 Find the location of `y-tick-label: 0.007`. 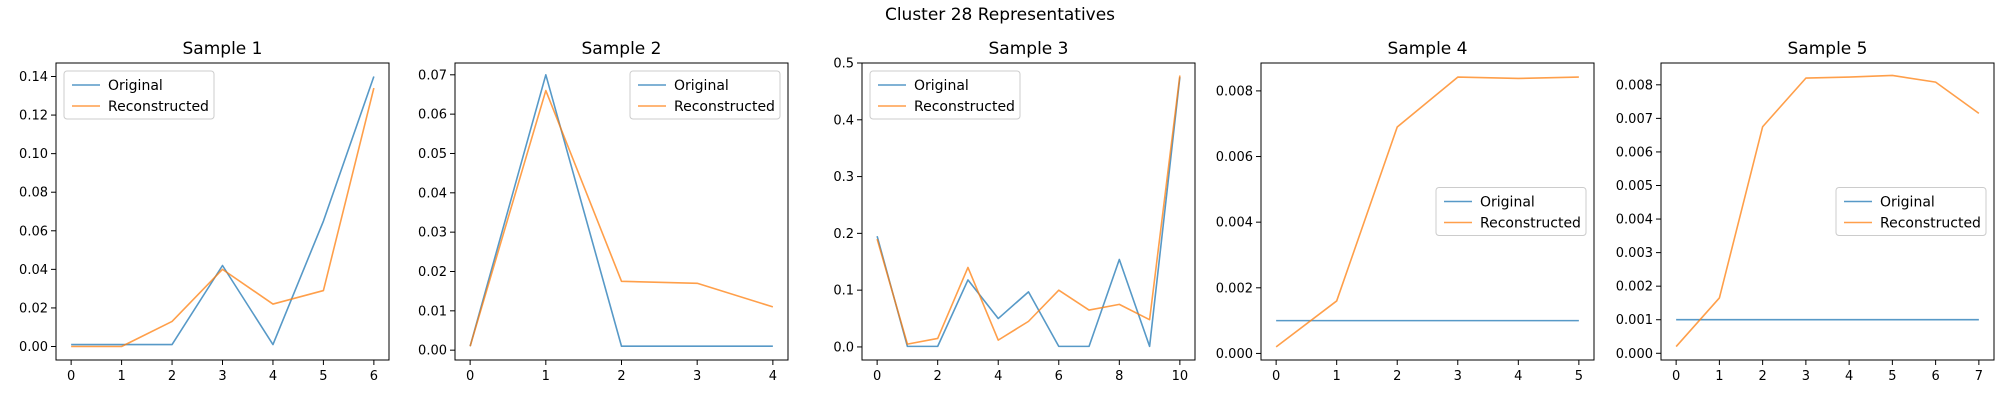

y-tick-label: 0.007 is located at coordinates (1634, 119).